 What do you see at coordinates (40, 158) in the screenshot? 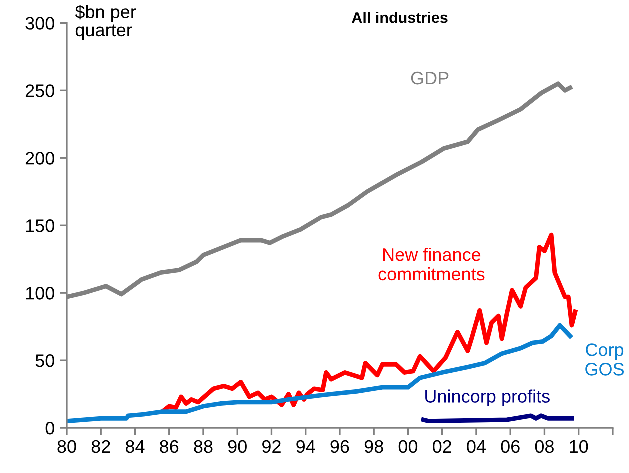
I see `y-tick-label: 200` at bounding box center [40, 158].